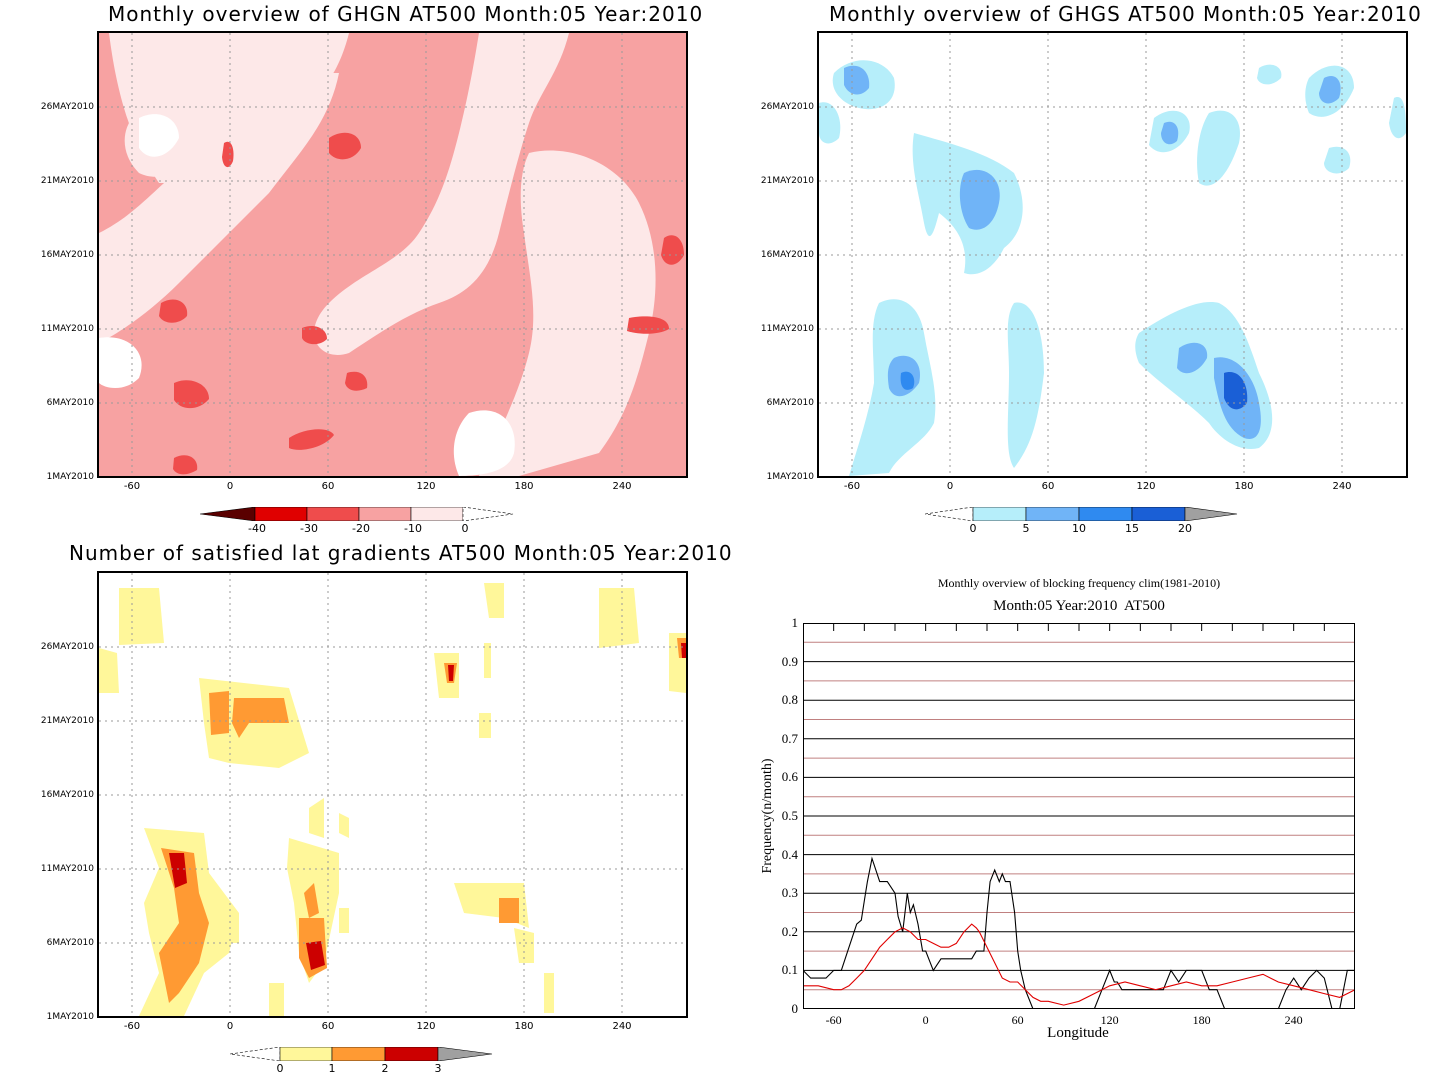 The image size is (1440, 1091). What do you see at coordinates (67, 721) in the screenshot?
I see `panel3-ytick: 21MAY2010` at bounding box center [67, 721].